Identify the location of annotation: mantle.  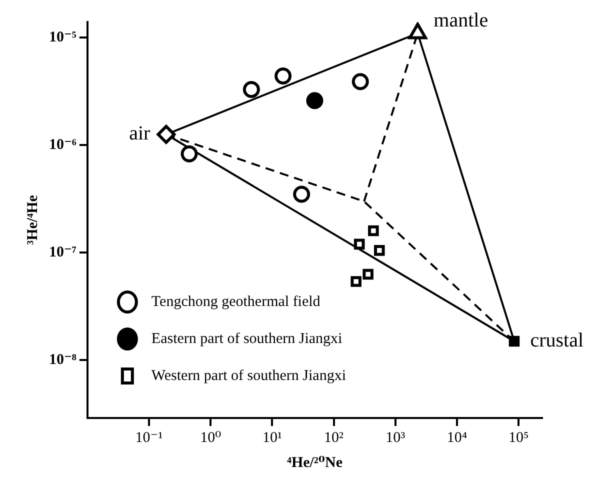
(461, 21).